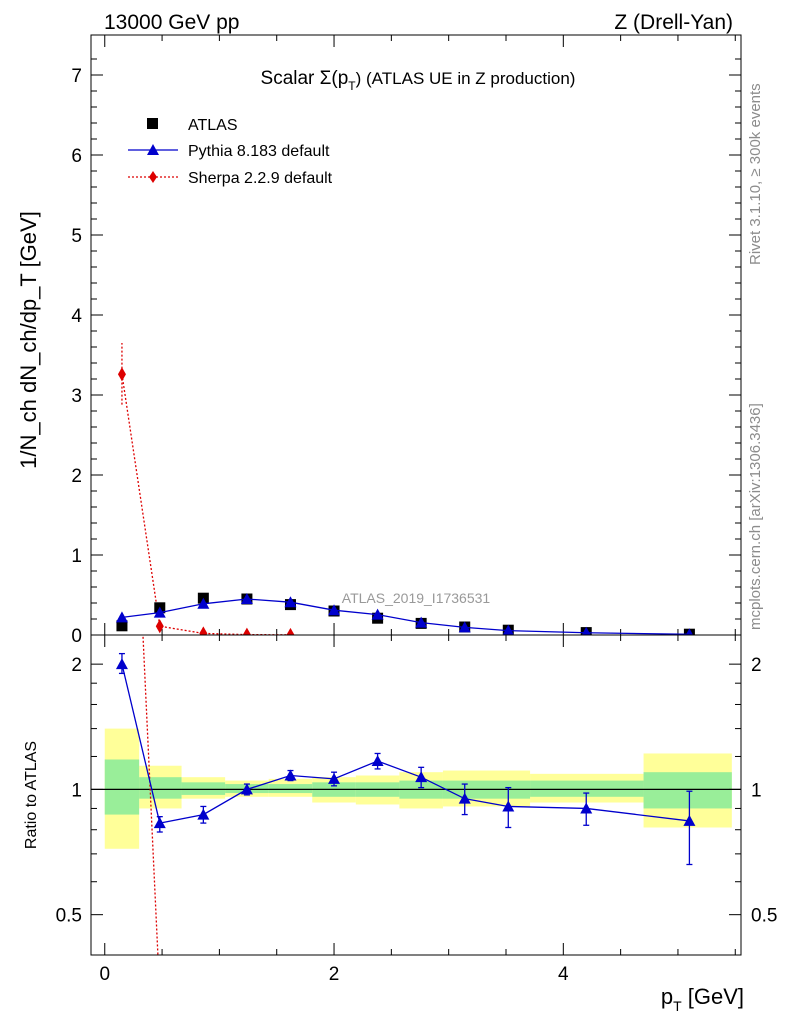  Describe the element at coordinates (104, 974) in the screenshot. I see `x-tick-label: 0` at that location.